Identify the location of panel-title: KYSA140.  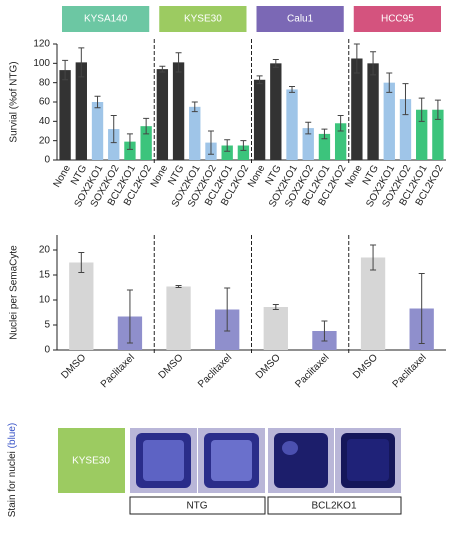
(106, 19).